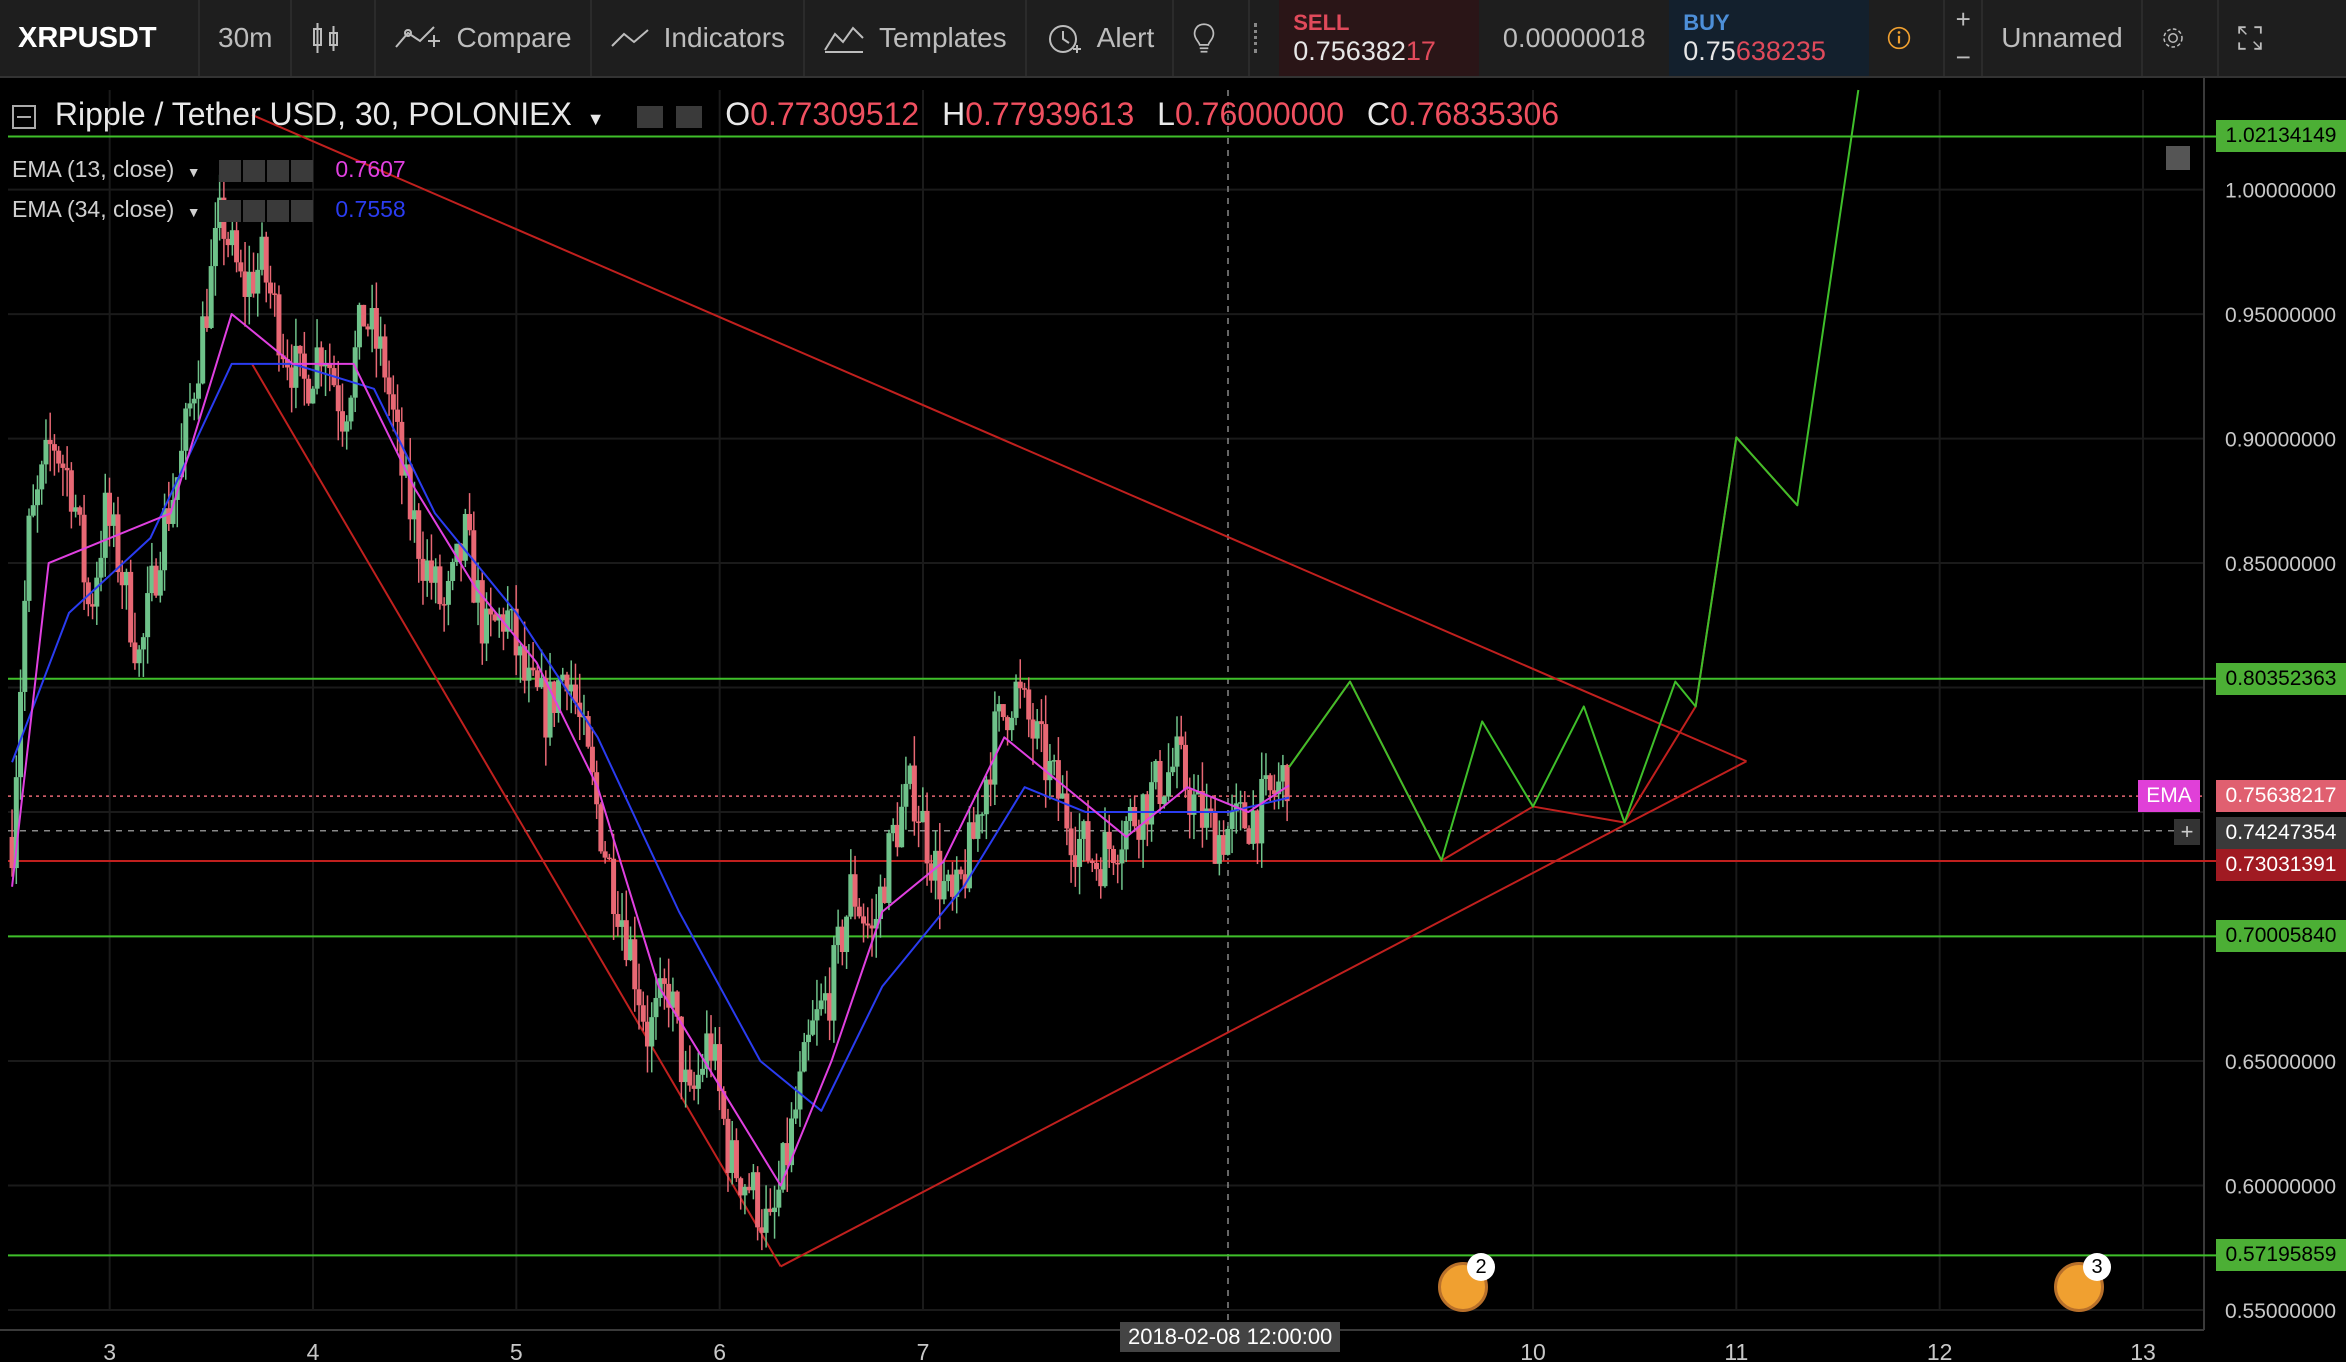 The image size is (2346, 1362). What do you see at coordinates (595, 119) in the screenshot?
I see `legend-dropdown-icon: ▼` at bounding box center [595, 119].